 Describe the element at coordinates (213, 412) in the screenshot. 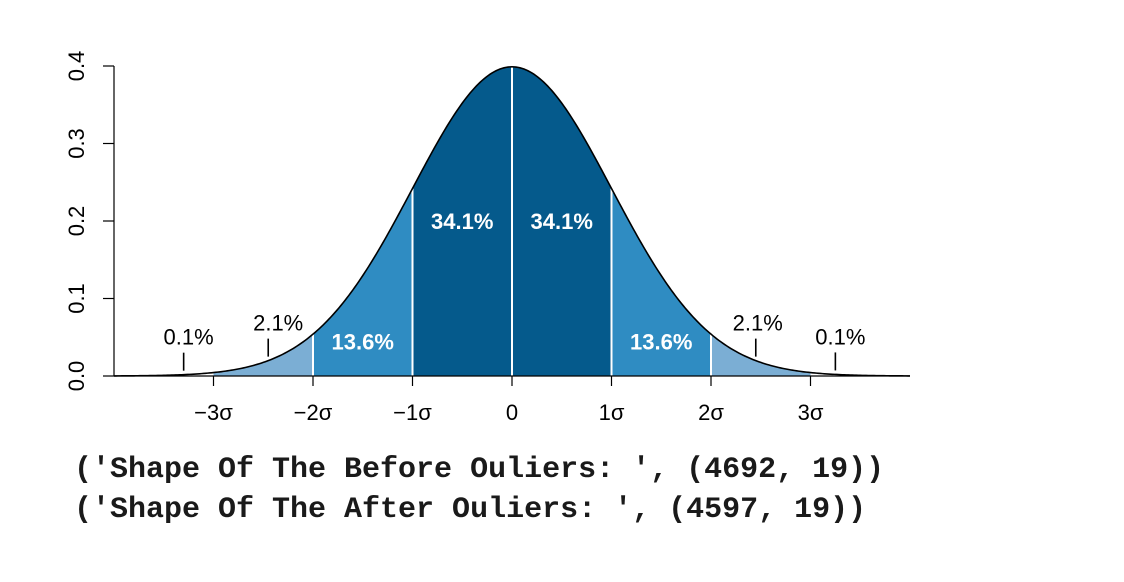

I see `x-tick-label: −3σ` at that location.